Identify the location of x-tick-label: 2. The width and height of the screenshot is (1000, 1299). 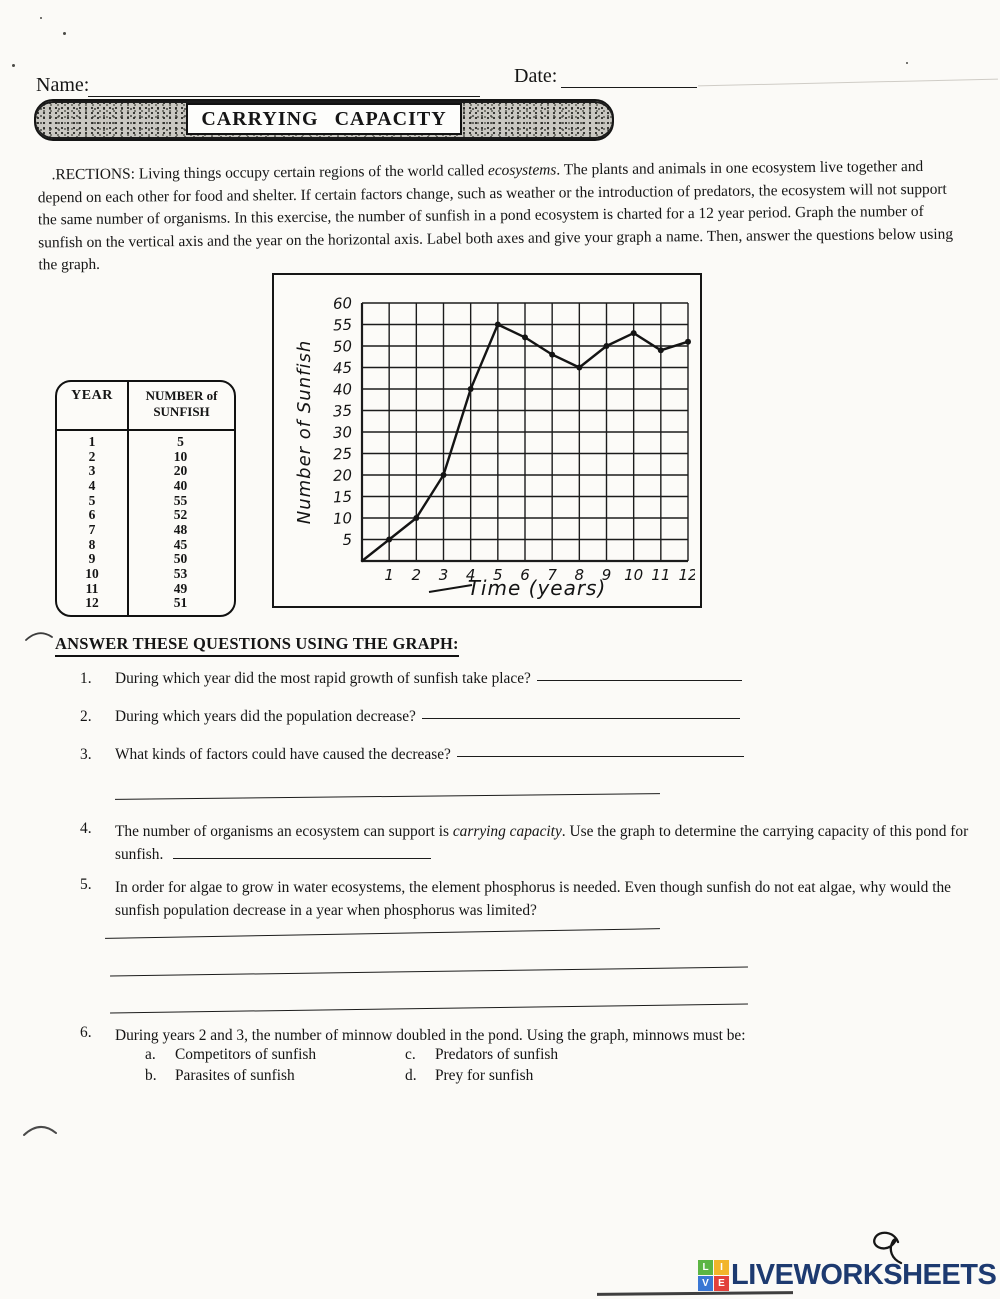
(417, 575).